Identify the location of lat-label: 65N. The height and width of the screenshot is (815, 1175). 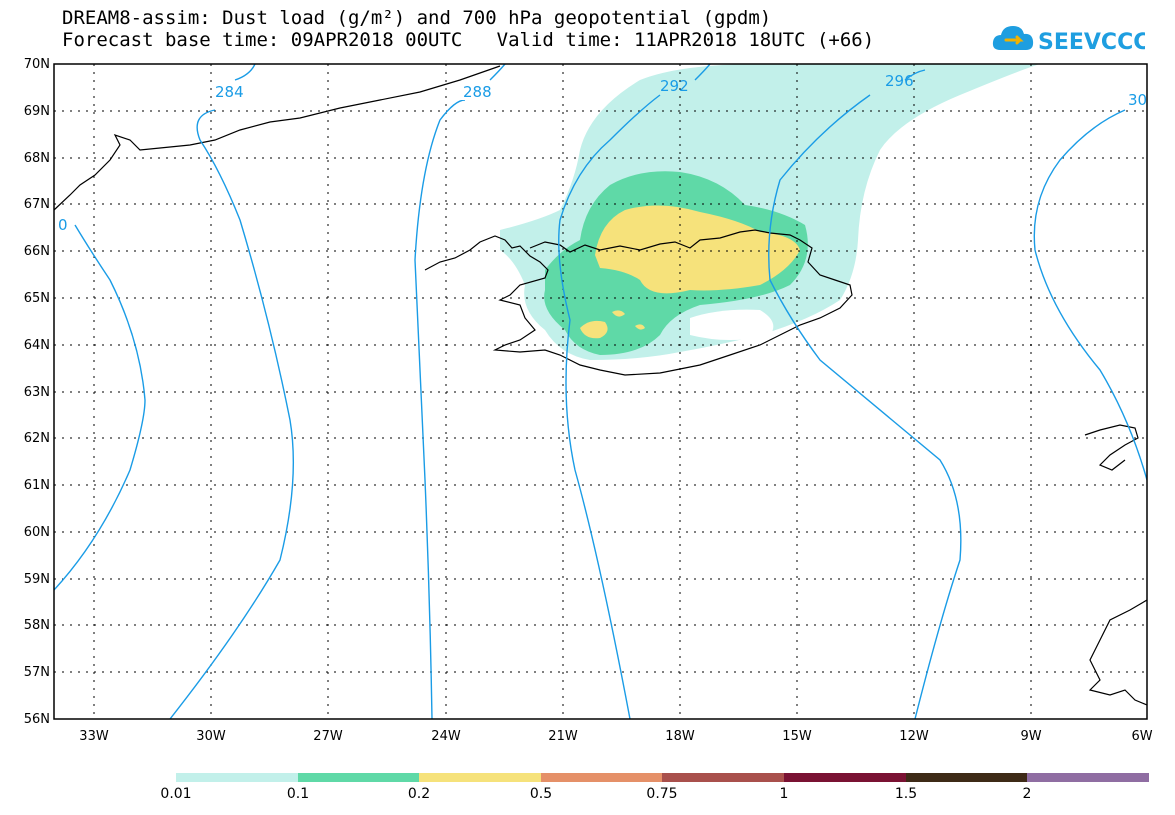
(36, 298).